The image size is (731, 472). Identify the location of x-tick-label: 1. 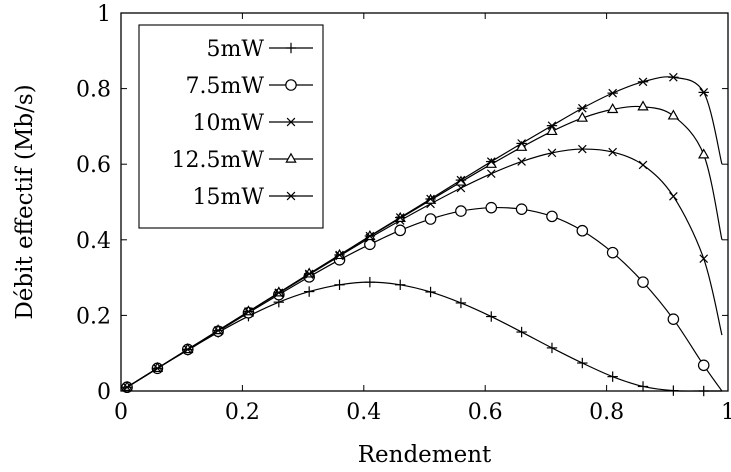
(726, 412).